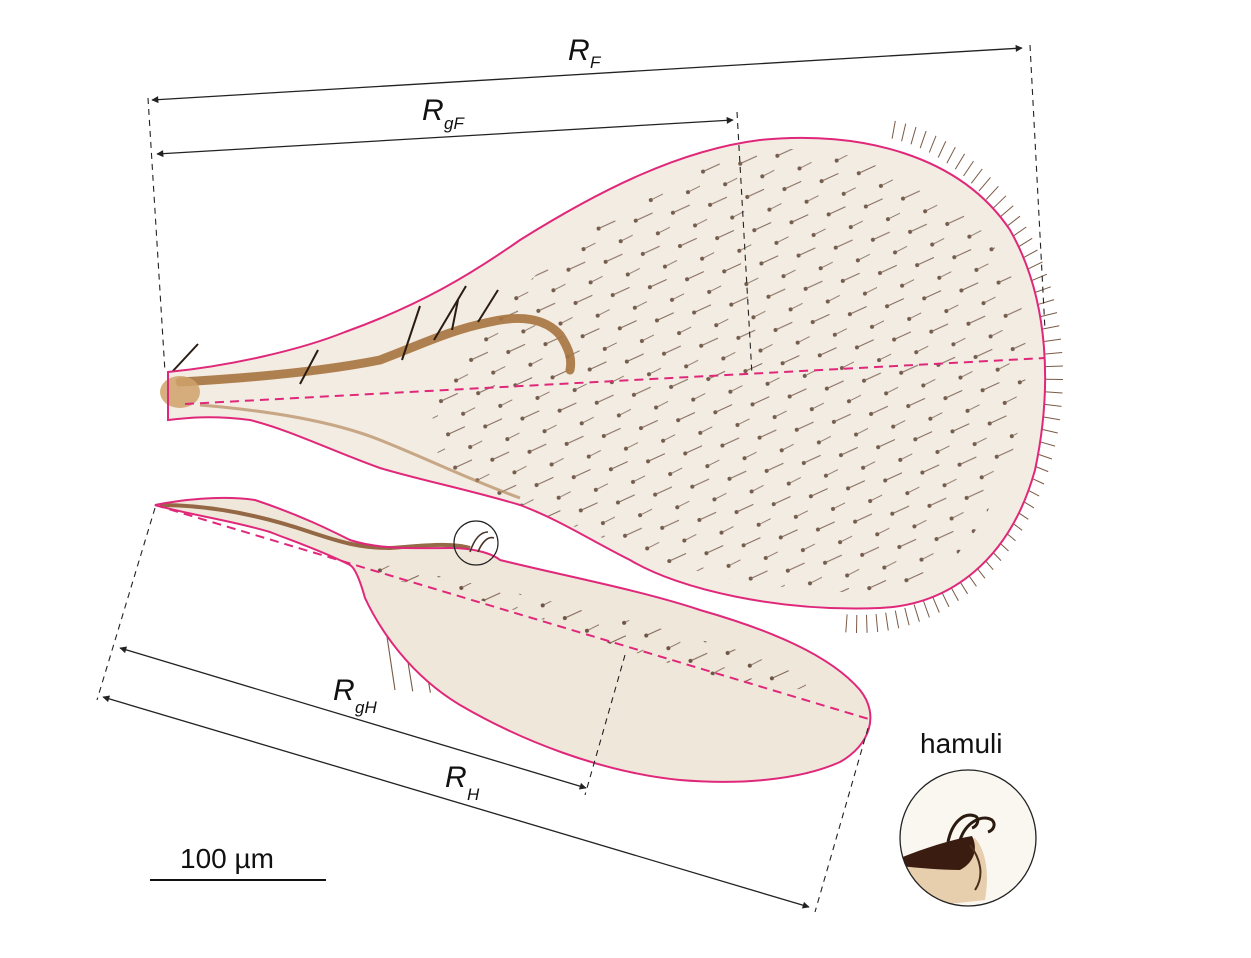 This screenshot has height=958, width=1251. Describe the element at coordinates (366, 707) in the screenshot. I see `rgh-label-subscript: gH` at that location.